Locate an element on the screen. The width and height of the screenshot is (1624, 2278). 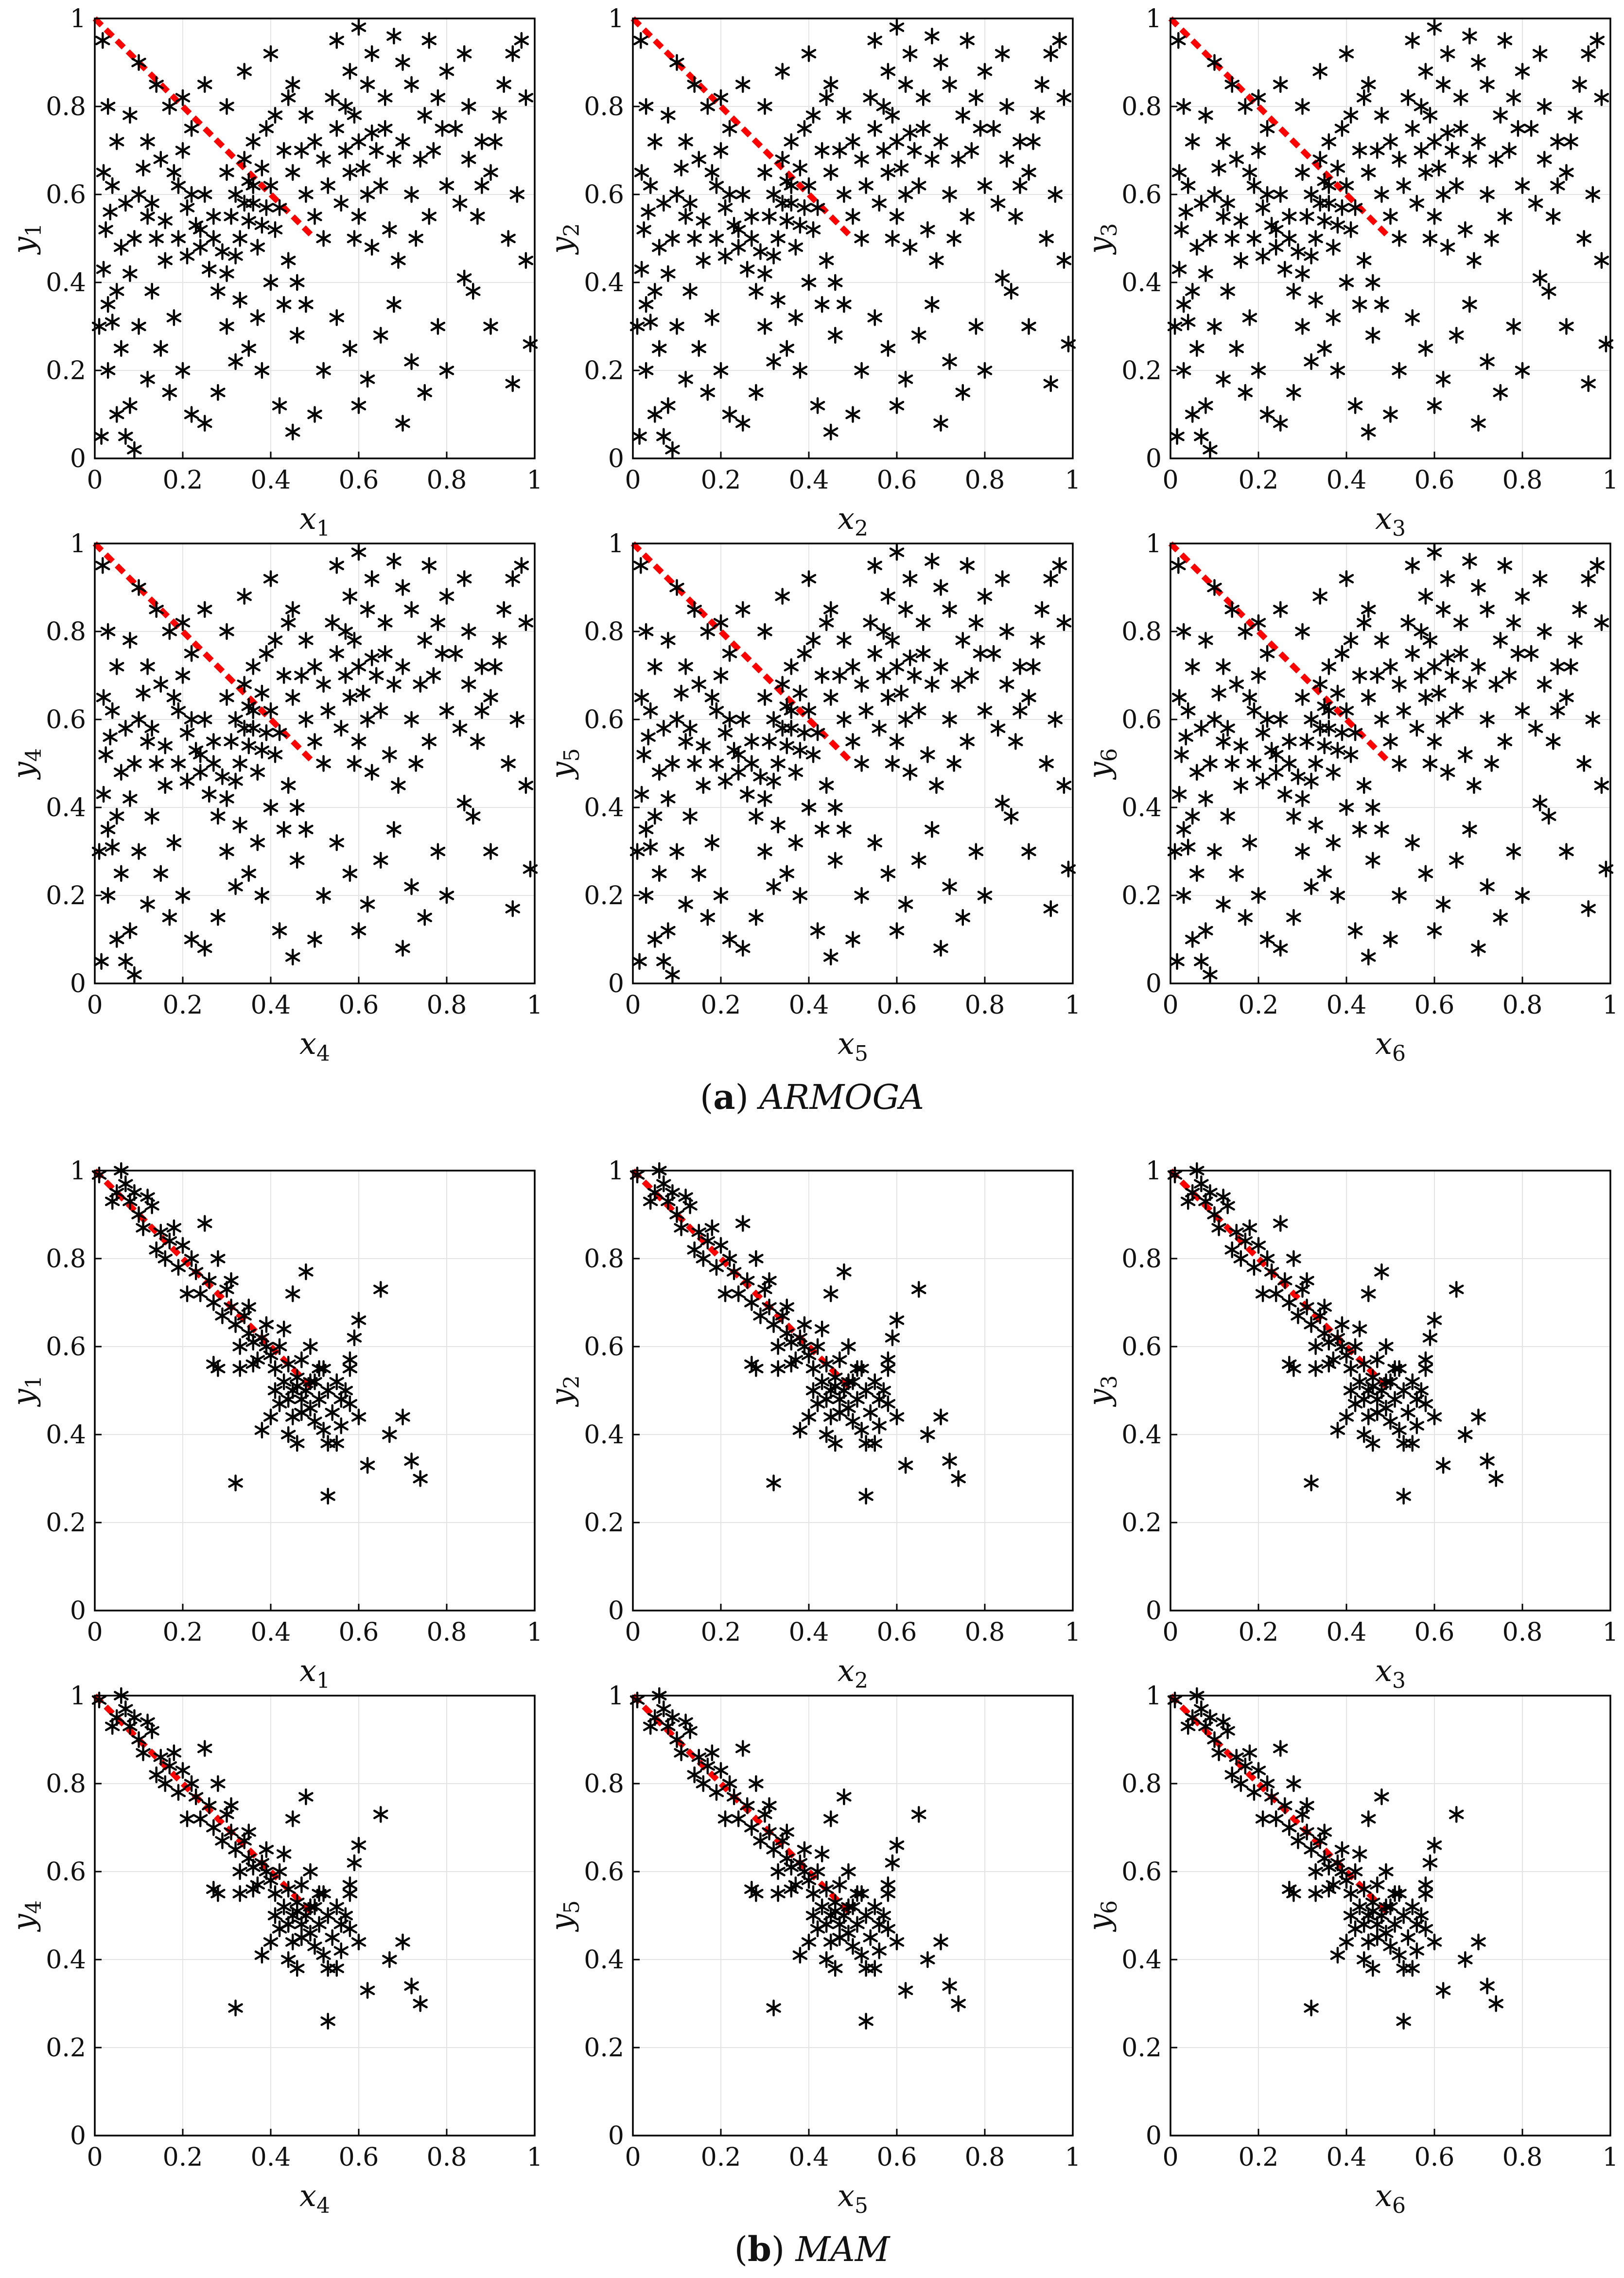
plot-frame is located at coordinates (853, 1391).